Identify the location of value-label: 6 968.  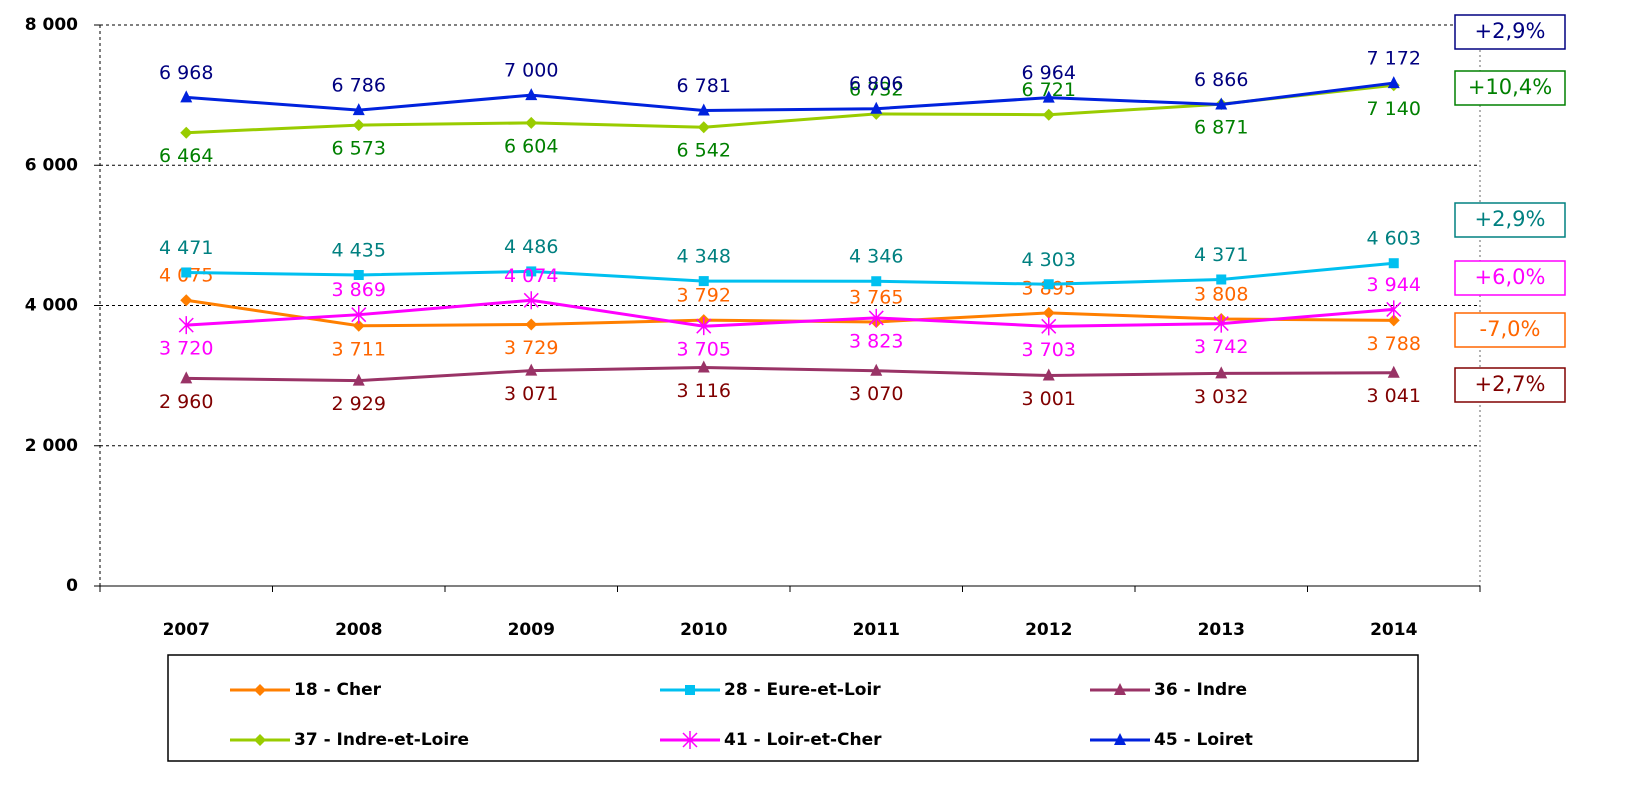
(186, 73).